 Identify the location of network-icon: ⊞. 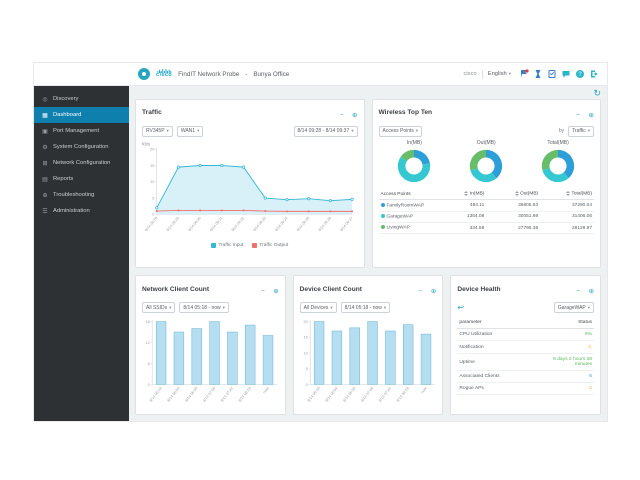
(45, 163).